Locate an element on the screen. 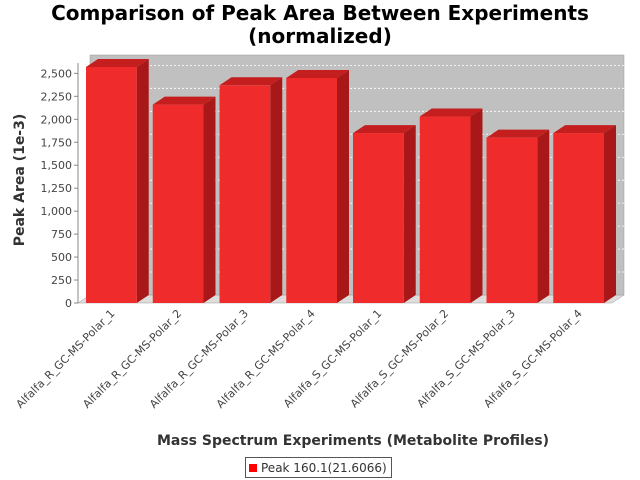 This screenshot has width=640, height=480. y-tick-label: 1,500 is located at coordinates (57, 165).